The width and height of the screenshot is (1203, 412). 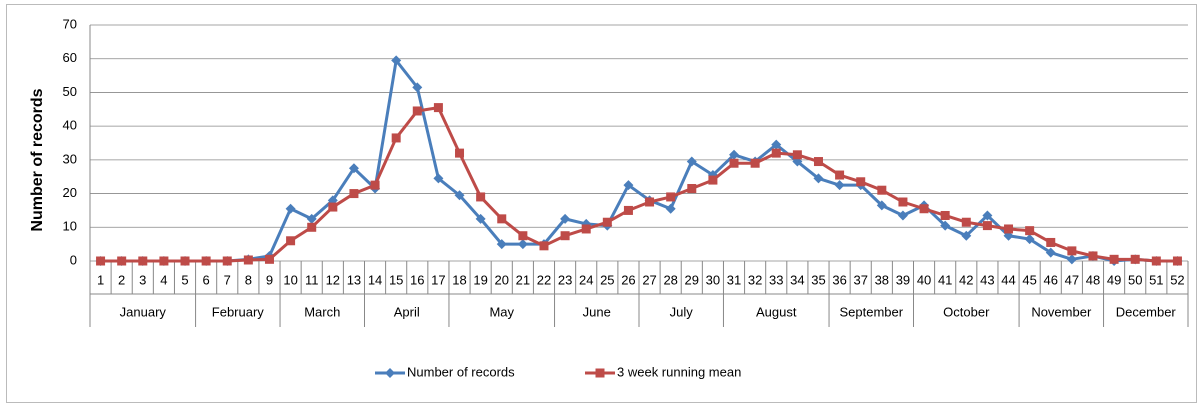 I want to click on x-tick-label: 23, so click(x=565, y=279).